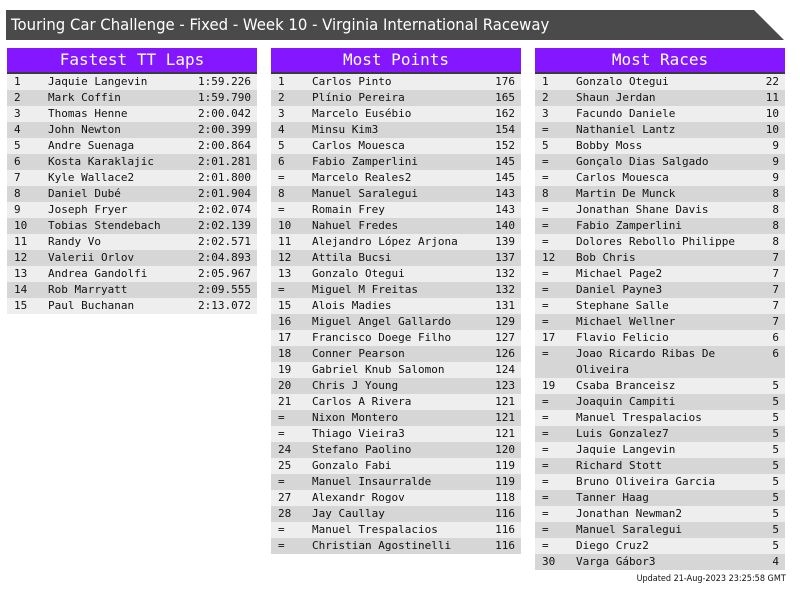  I want to click on rank-cell: 16, so click(285, 321).